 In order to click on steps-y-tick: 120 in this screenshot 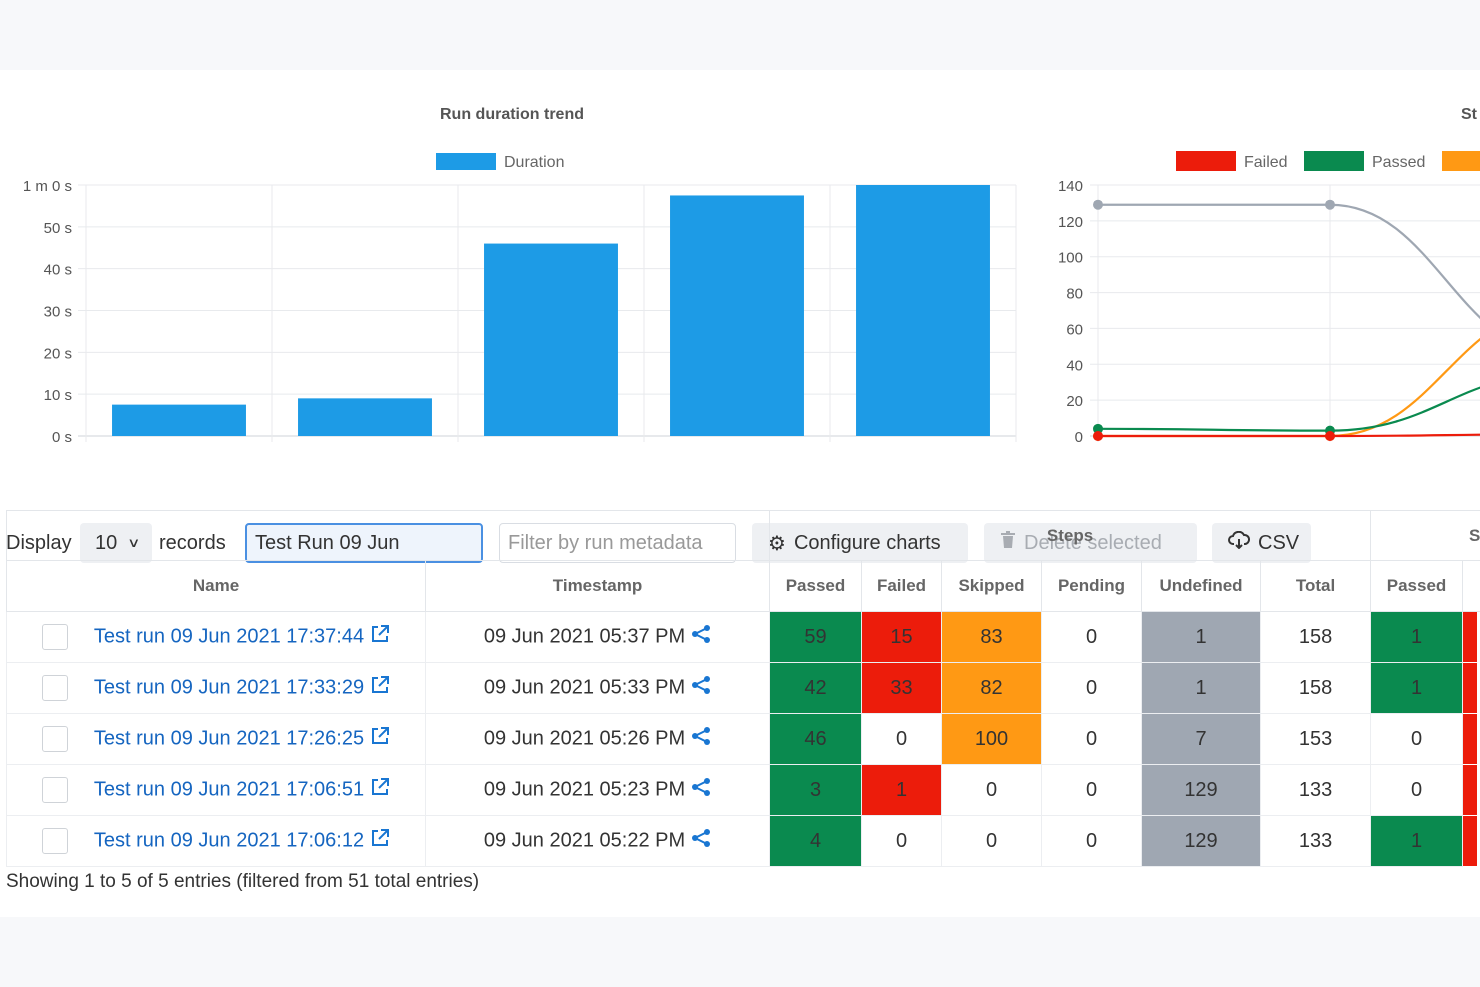, I will do `click(1070, 222)`.